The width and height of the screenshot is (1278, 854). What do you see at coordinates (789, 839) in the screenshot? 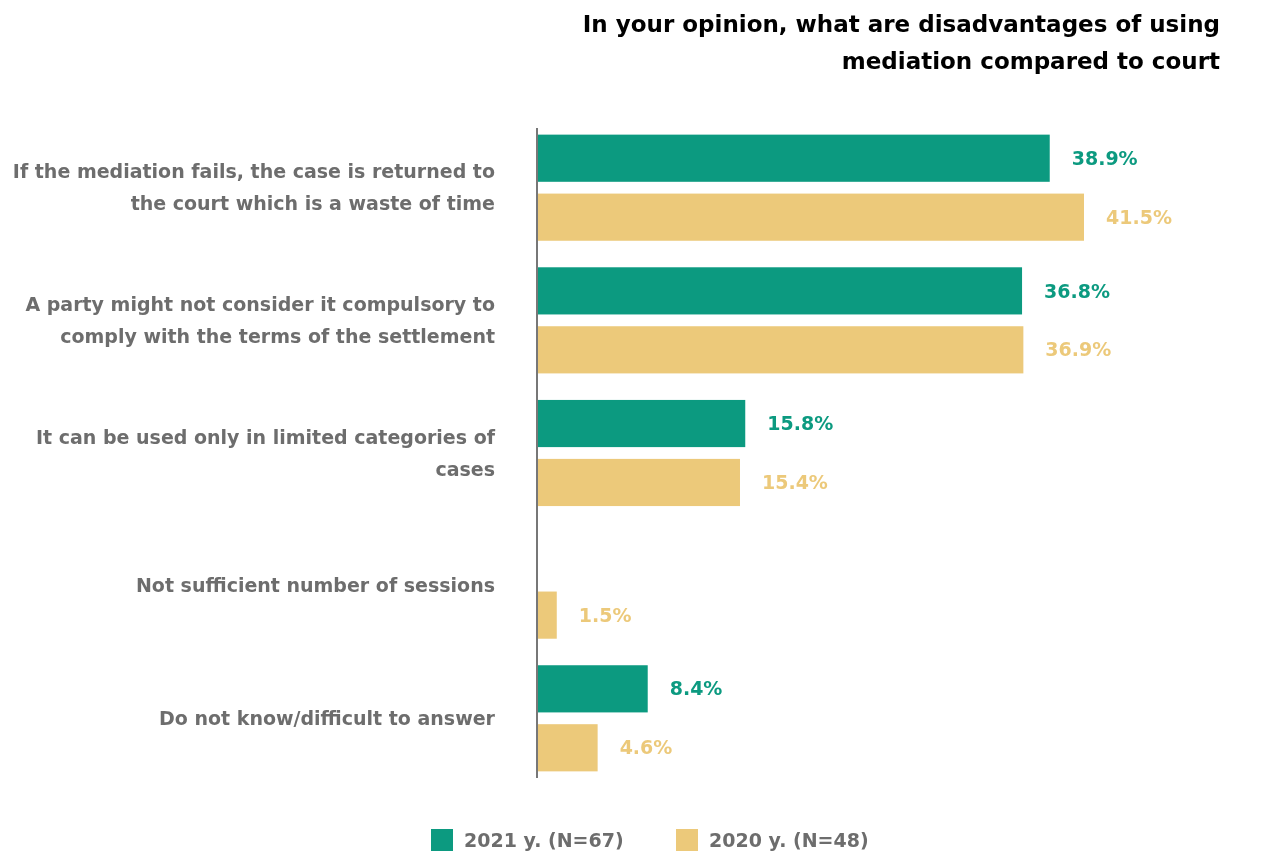
I see `legend-label: 2020 y. (N=48)` at bounding box center [789, 839].